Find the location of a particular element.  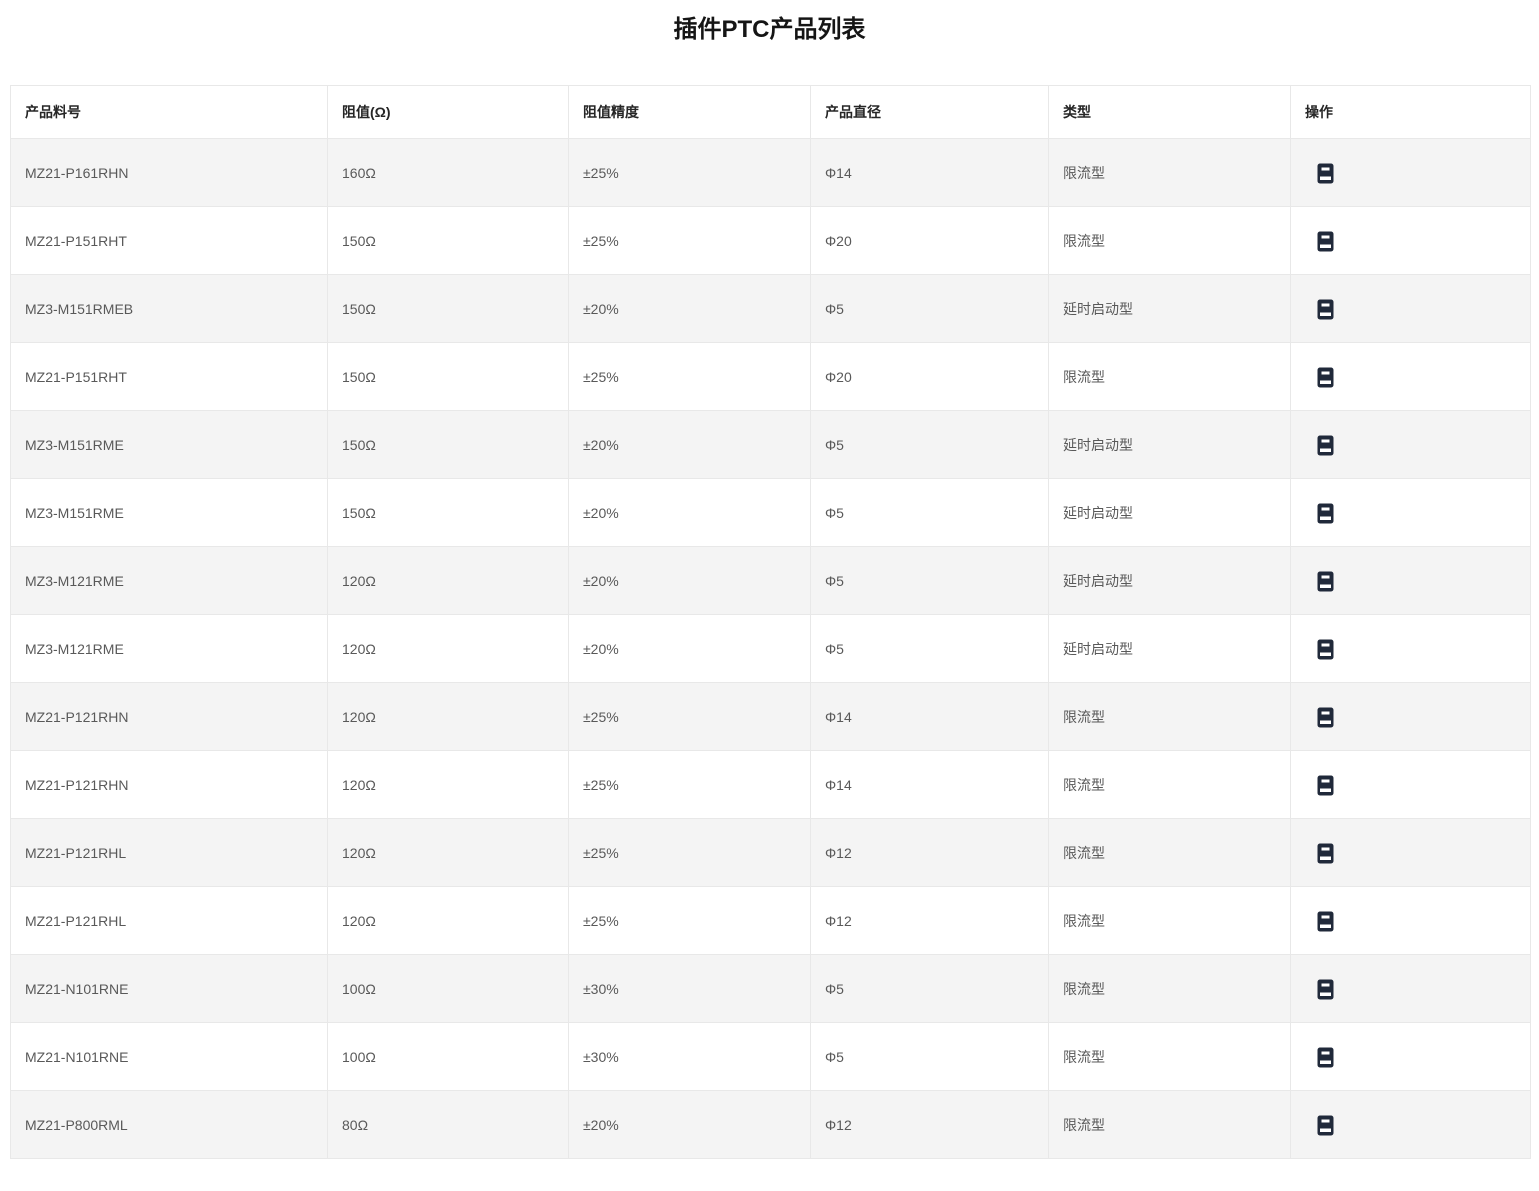

cell-precision: ±30% is located at coordinates (689, 988).